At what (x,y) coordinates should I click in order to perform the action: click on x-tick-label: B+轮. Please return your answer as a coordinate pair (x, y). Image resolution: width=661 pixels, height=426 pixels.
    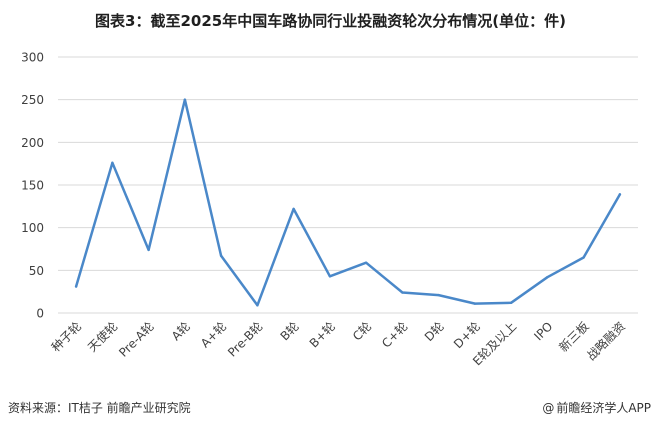
    Looking at the image, I should click on (322, 334).